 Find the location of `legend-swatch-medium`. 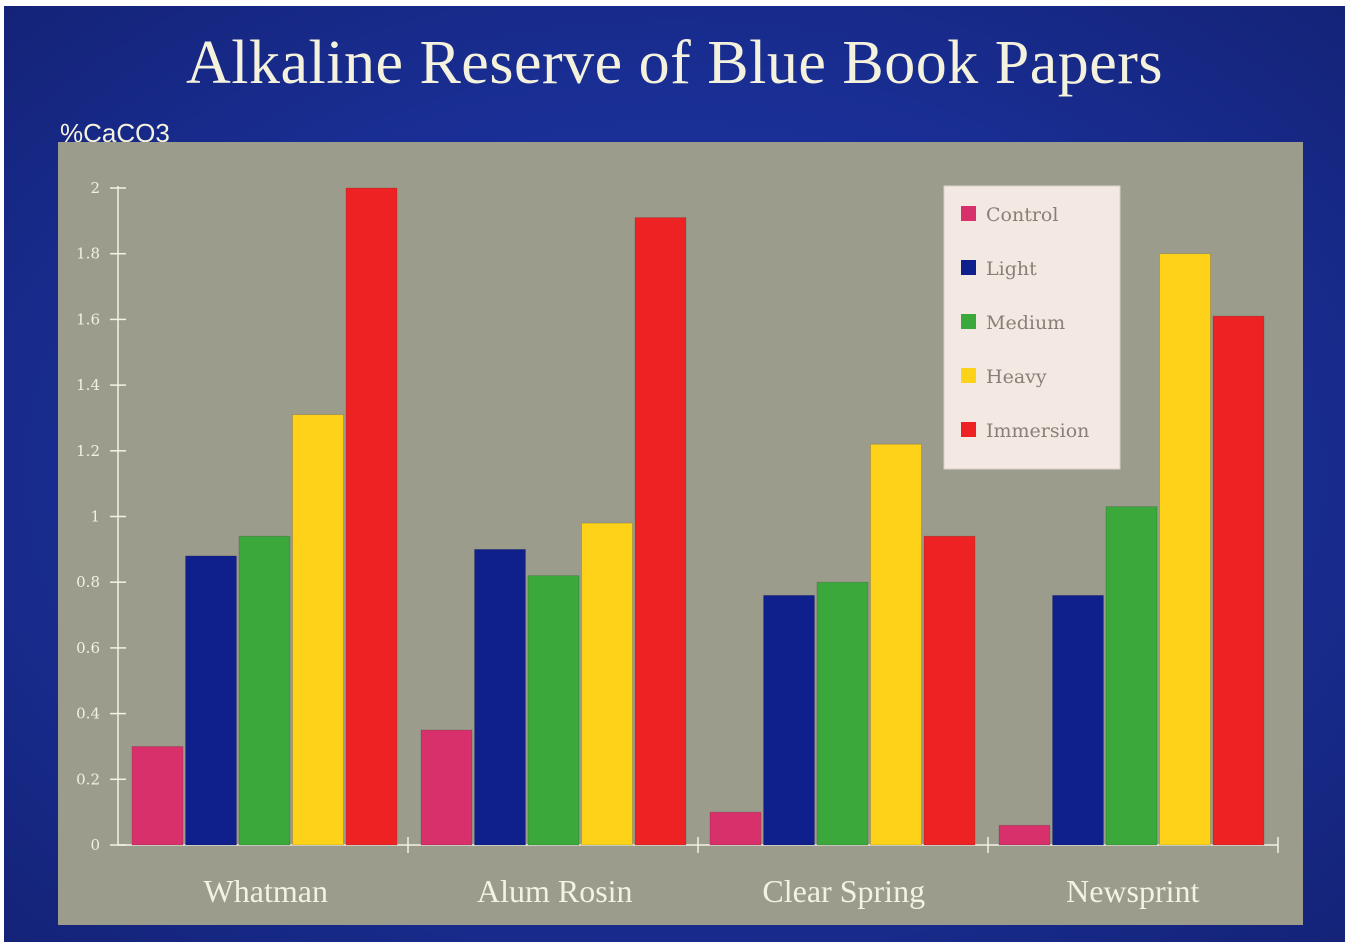

legend-swatch-medium is located at coordinates (968, 321).